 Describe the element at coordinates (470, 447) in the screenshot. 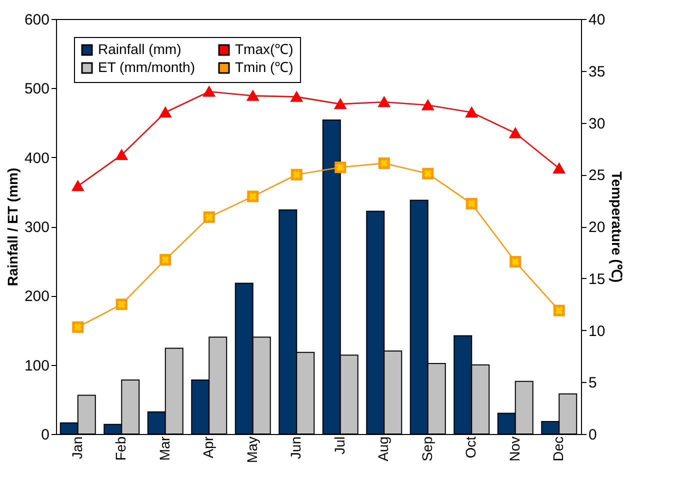

I see `x-tick-label: Oct` at that location.